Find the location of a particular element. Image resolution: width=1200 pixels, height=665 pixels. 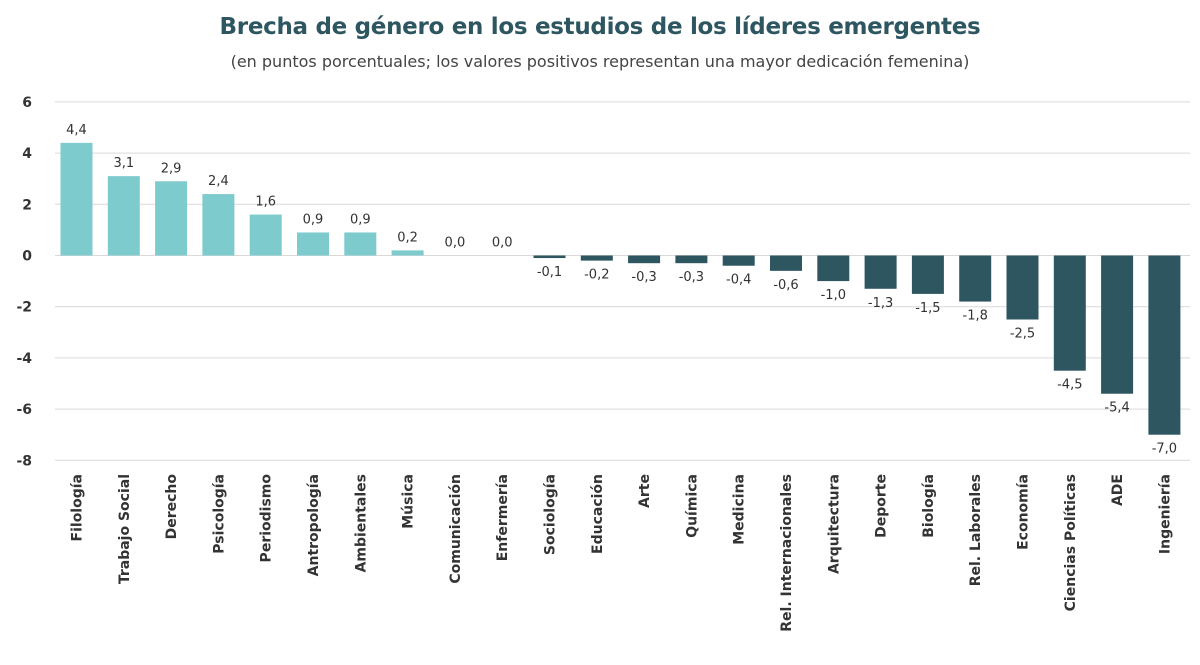

data-label: -2,5 is located at coordinates (1022, 334).